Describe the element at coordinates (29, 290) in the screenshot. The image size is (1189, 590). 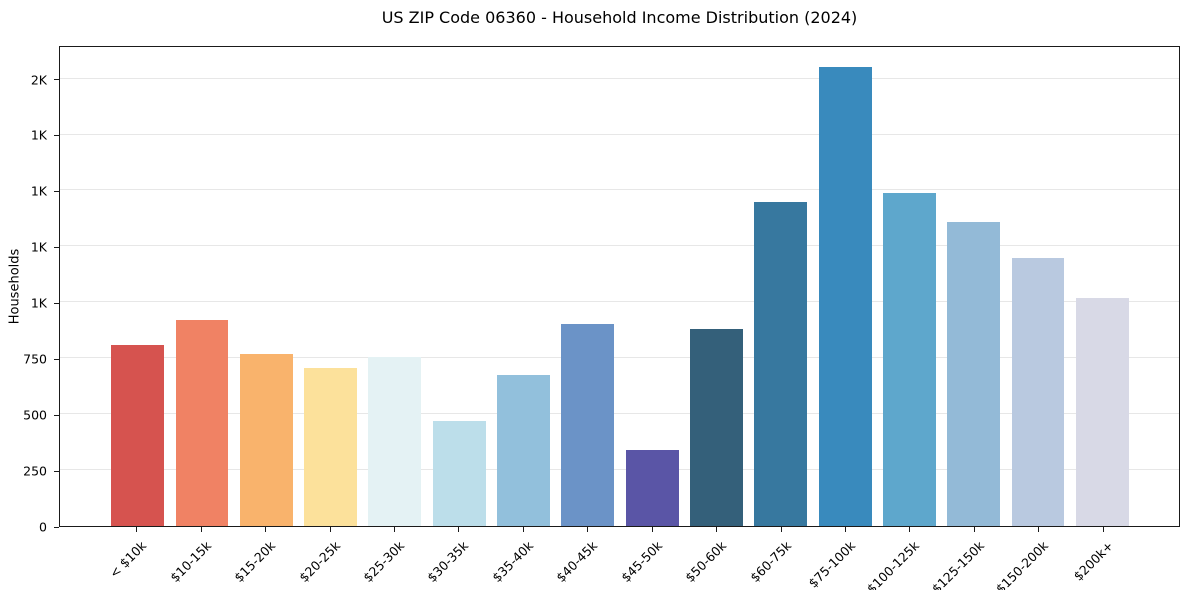
I see `y-axis-ticks: 0 250 500 750 1K 1K 1K 1K 2K` at that location.